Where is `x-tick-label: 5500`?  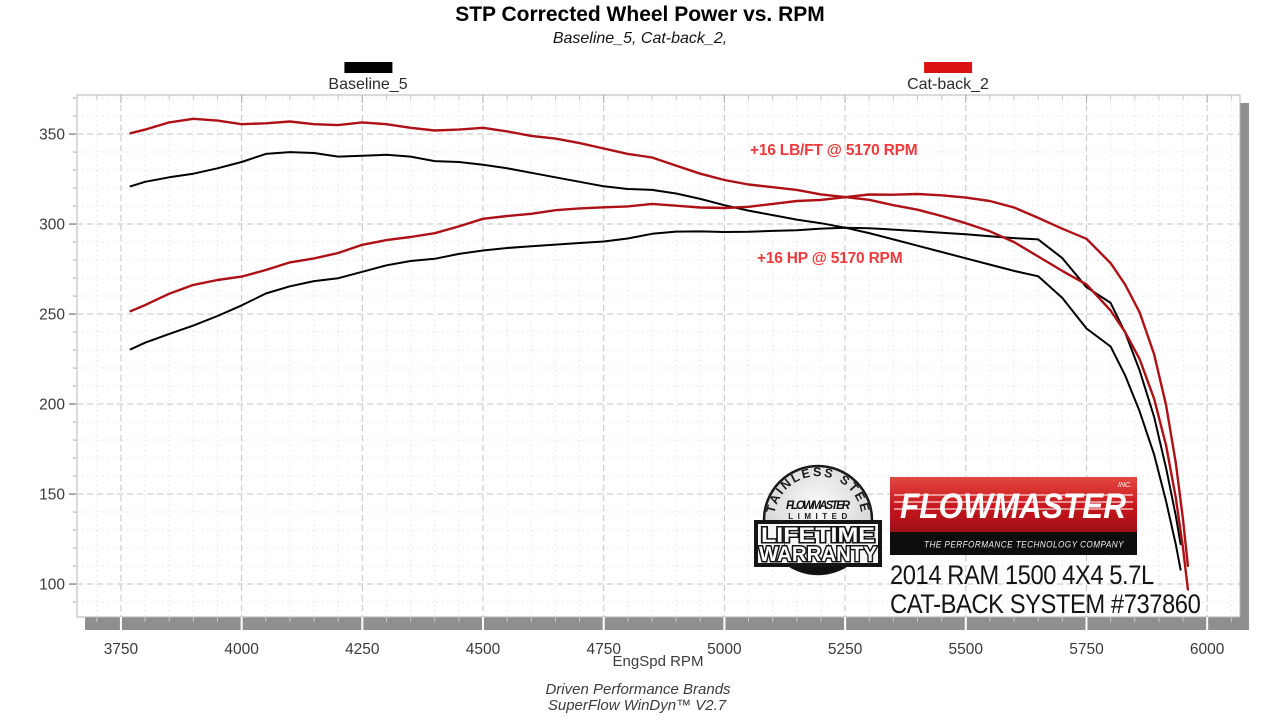
x-tick-label: 5500 is located at coordinates (966, 649).